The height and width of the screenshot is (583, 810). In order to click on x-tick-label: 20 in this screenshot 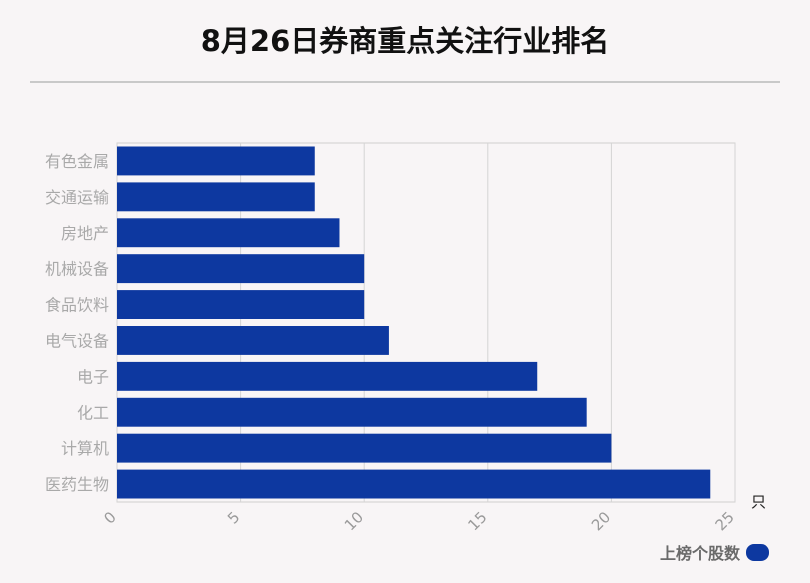, I will do `click(601, 521)`.